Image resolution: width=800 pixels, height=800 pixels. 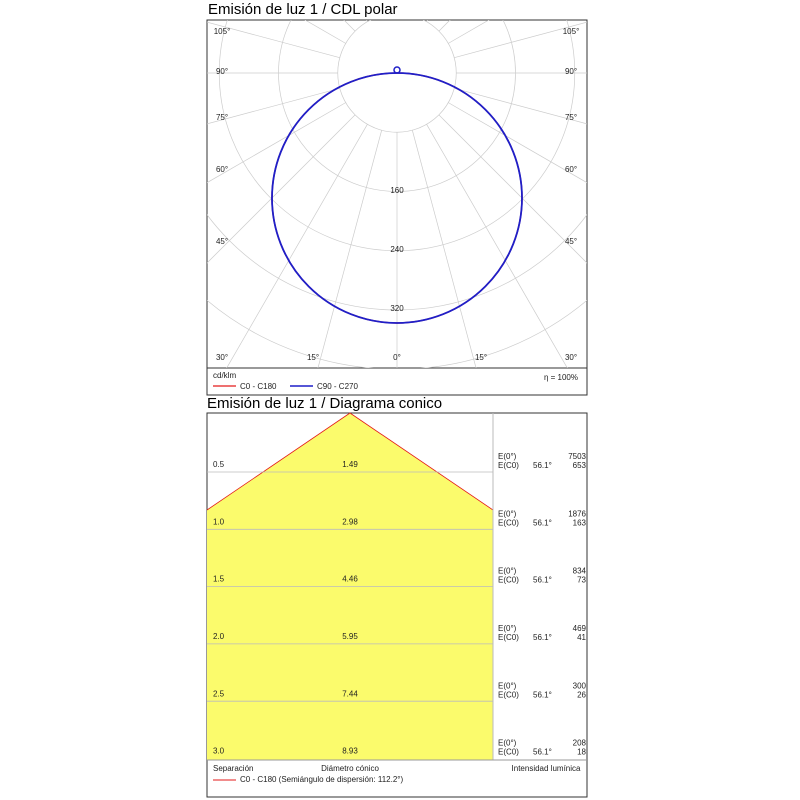 I want to click on ec0-value: 18, so click(x=581, y=752).